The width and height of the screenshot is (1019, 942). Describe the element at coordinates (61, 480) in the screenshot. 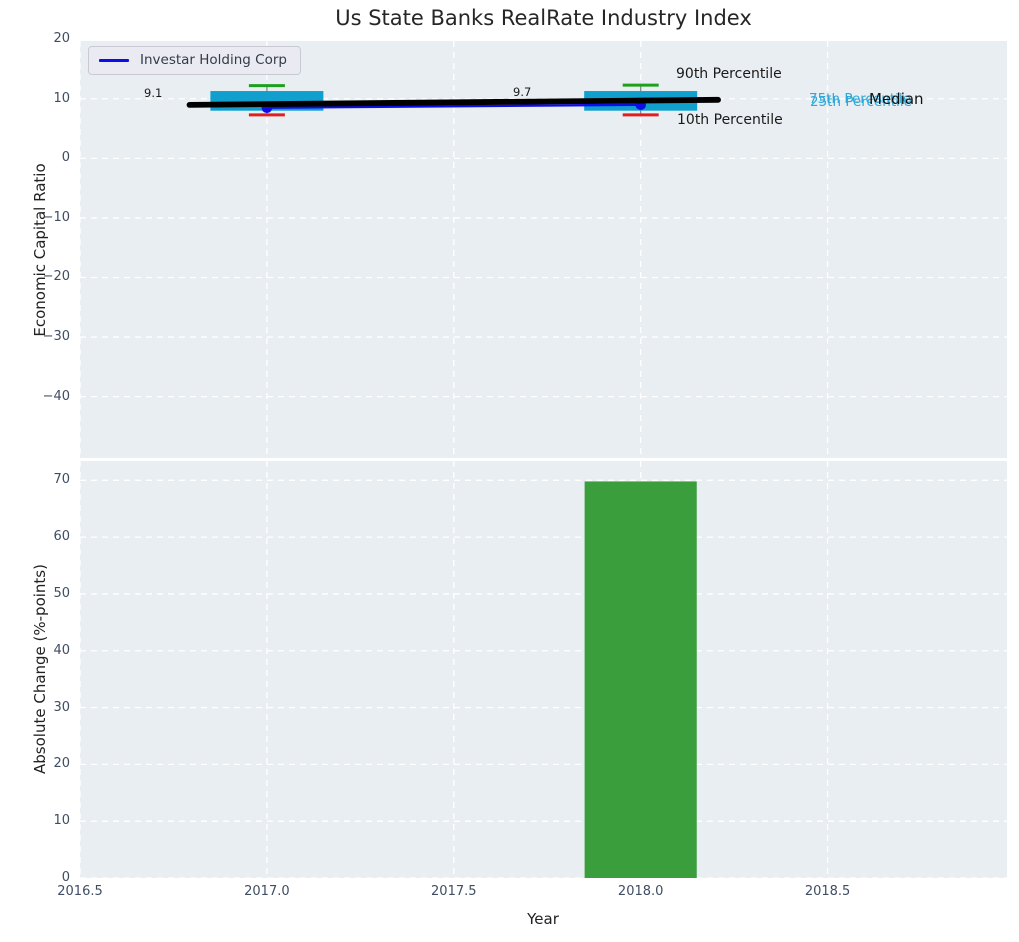

I see `y-tick-label: 70` at that location.